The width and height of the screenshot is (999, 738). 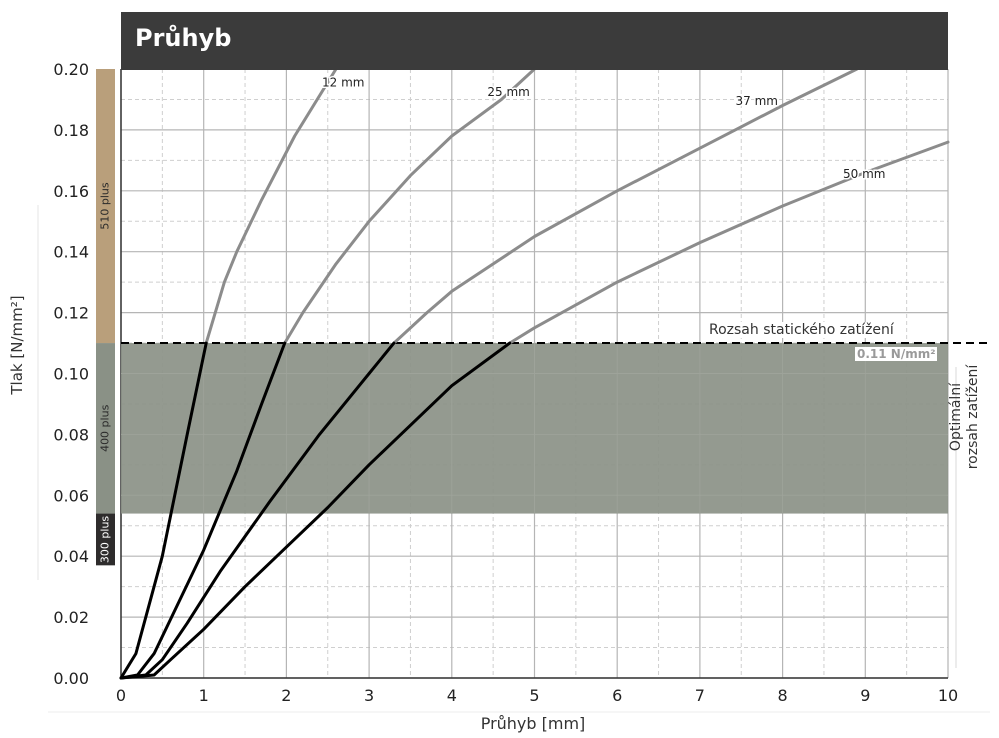 What do you see at coordinates (71, 252) in the screenshot?
I see `y-tick-label: 0.14` at bounding box center [71, 252].